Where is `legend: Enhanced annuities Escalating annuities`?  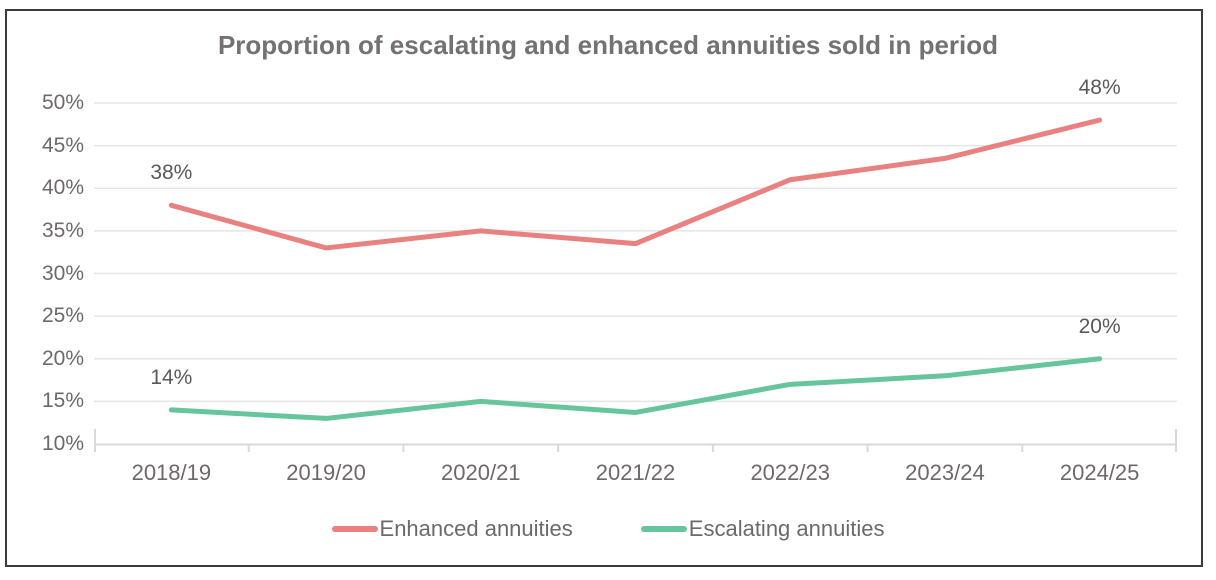
legend: Enhanced annuities Escalating annuities is located at coordinates (608, 529).